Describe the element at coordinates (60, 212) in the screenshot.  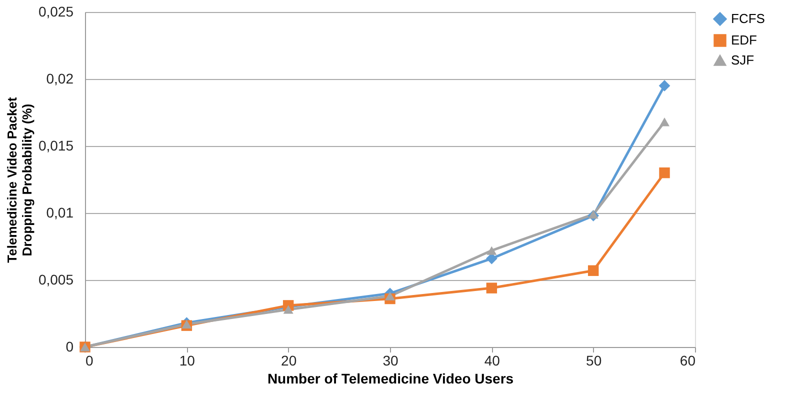
I see `y-tick-label: 0,01` at that location.